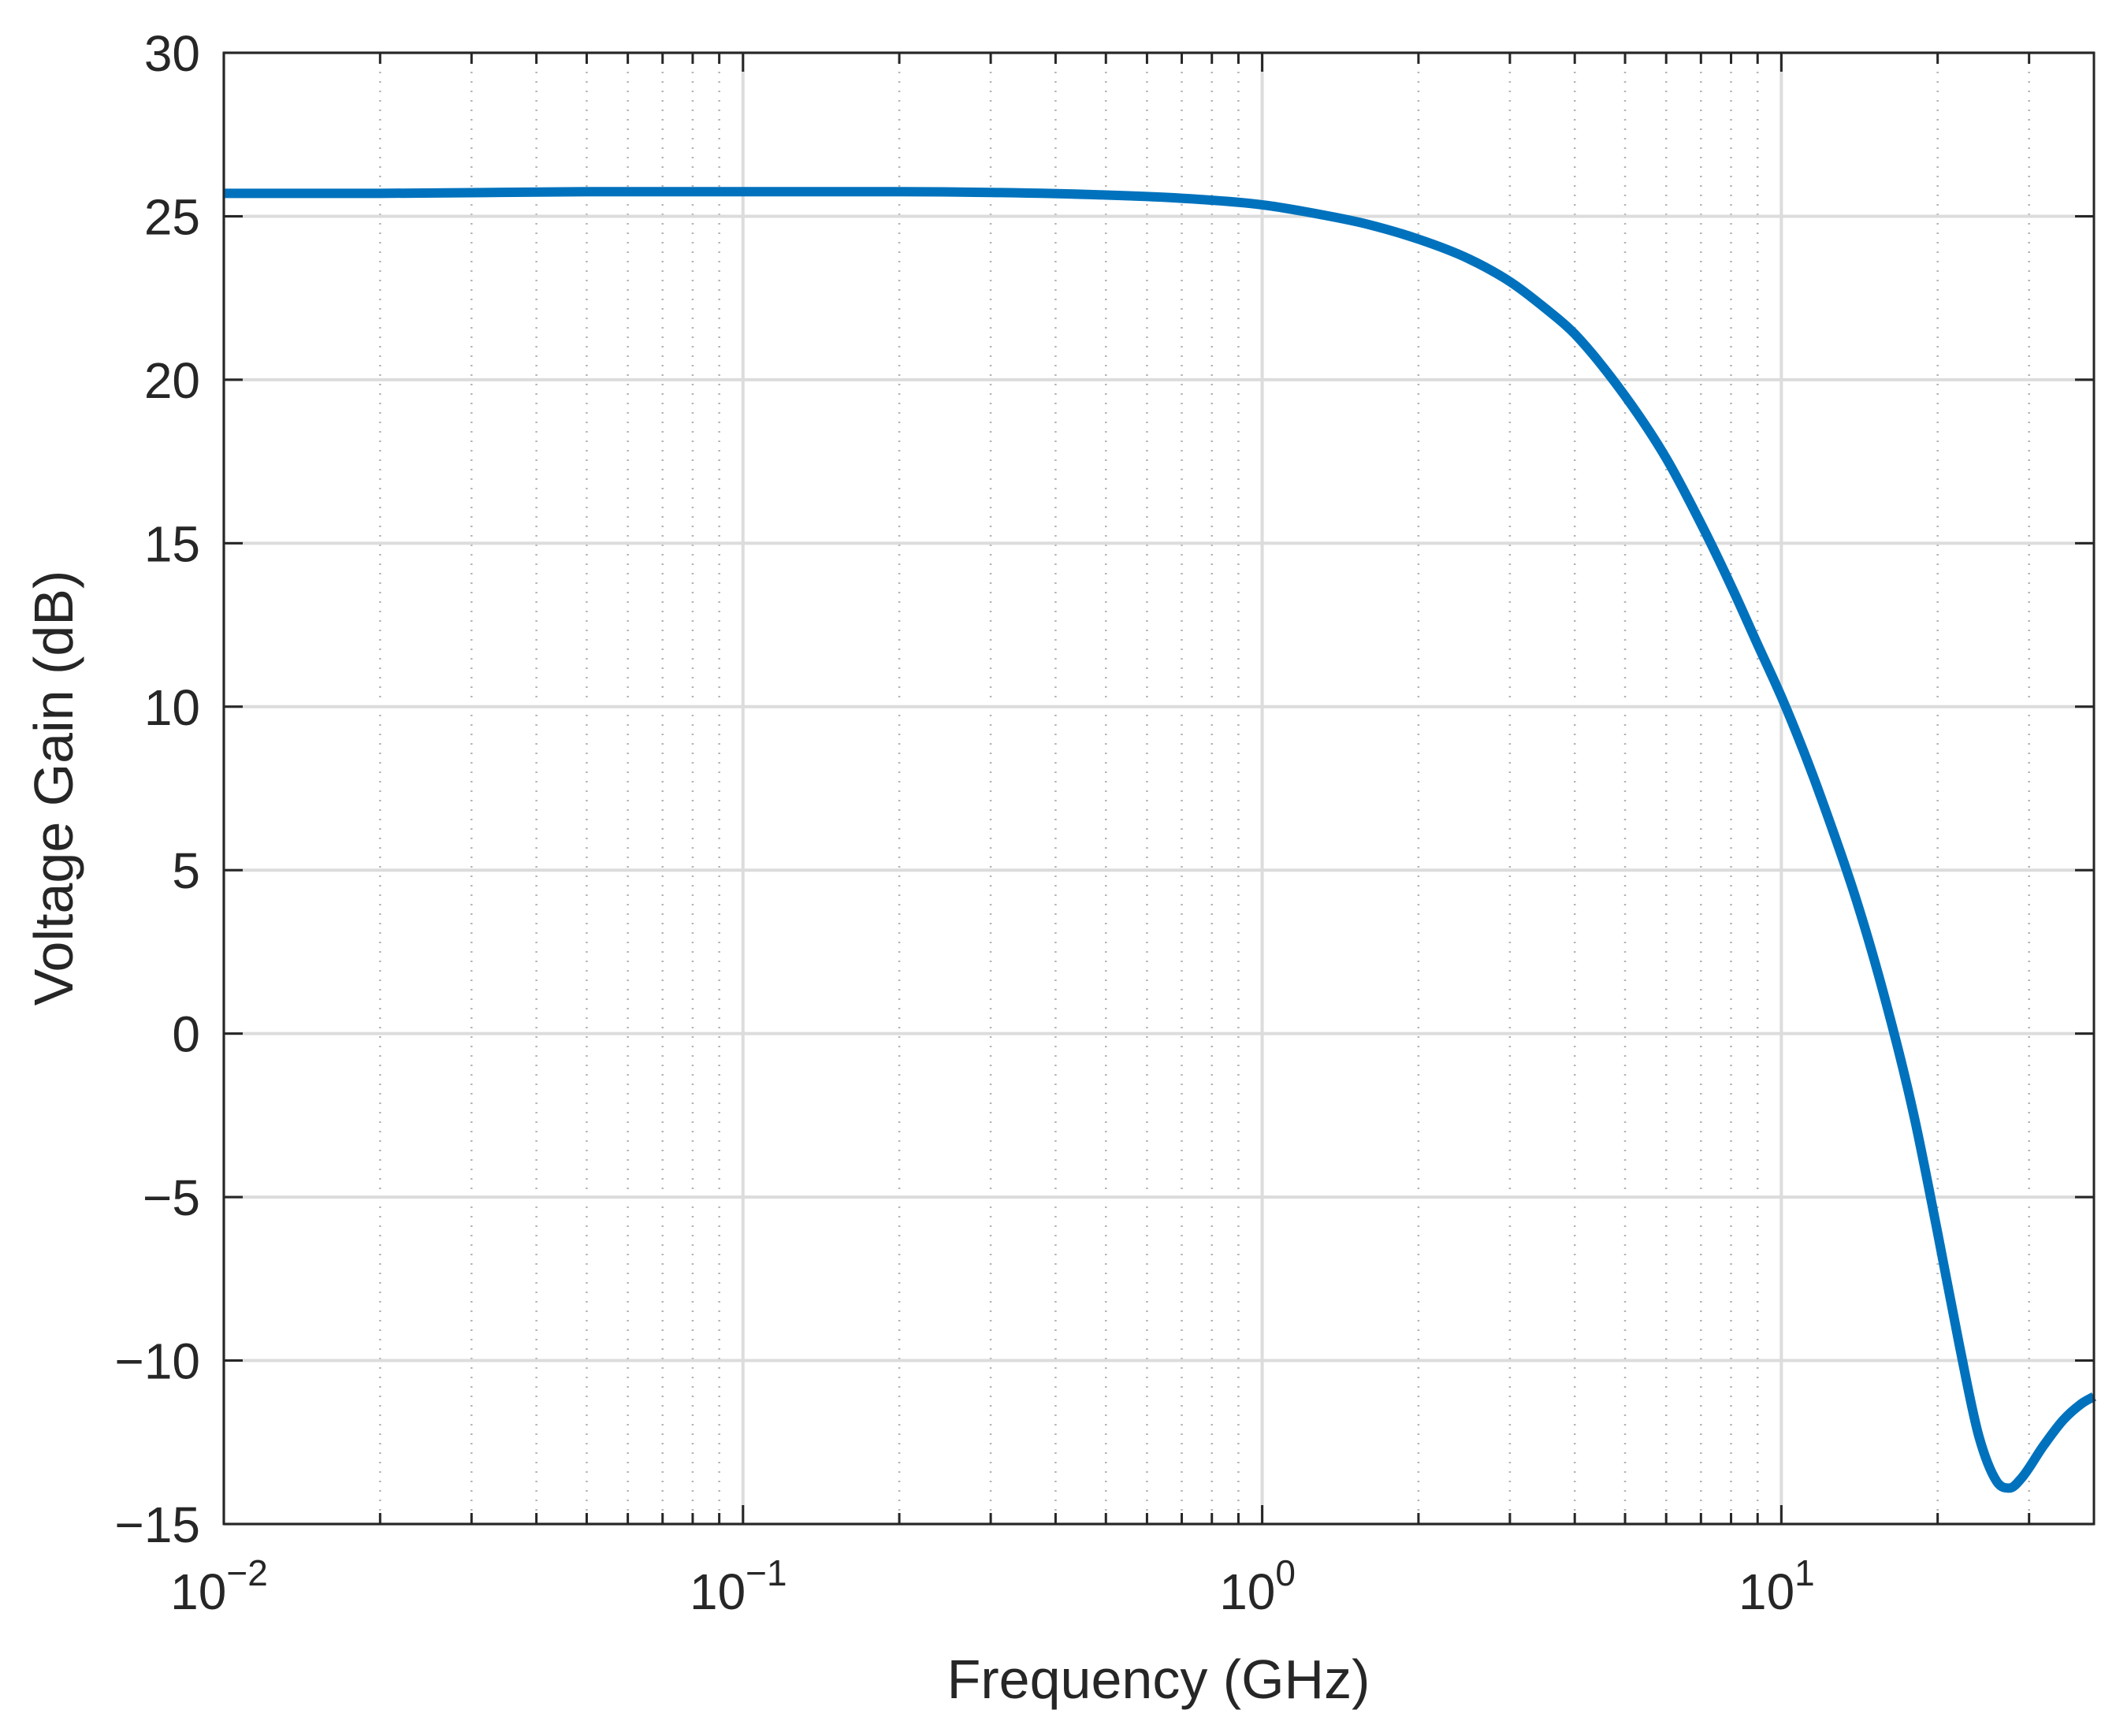 This screenshot has height=1736, width=2116. I want to click on y-tick-label: −10, so click(157, 1361).